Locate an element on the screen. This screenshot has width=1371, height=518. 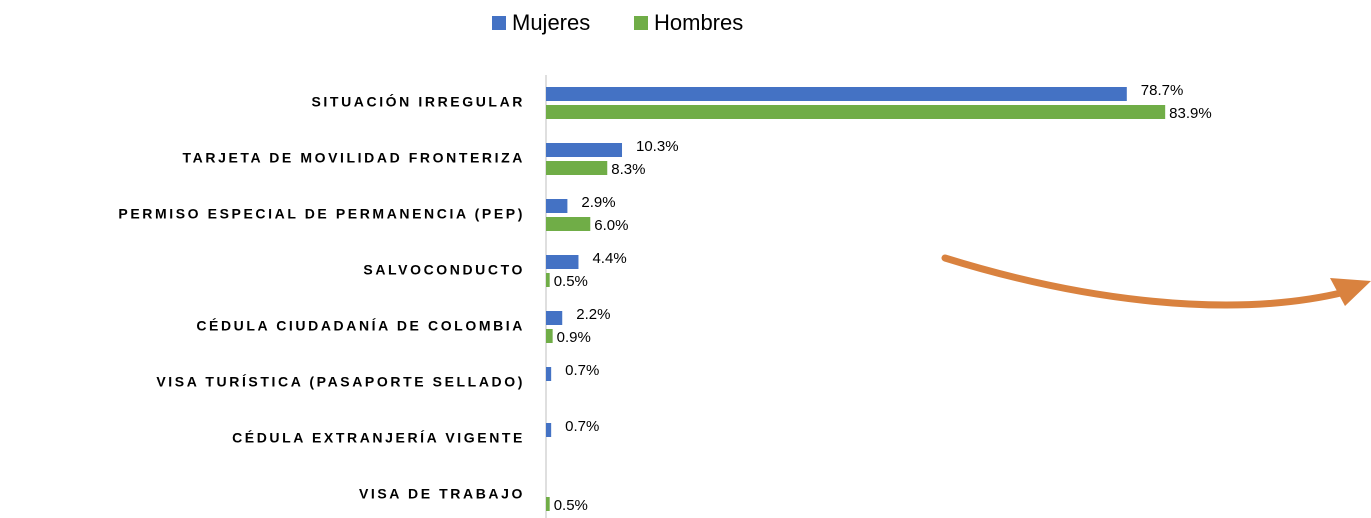
category-label: VISA TURÍSTICA (PASAPORTE SELLADO) is located at coordinates (340, 382).